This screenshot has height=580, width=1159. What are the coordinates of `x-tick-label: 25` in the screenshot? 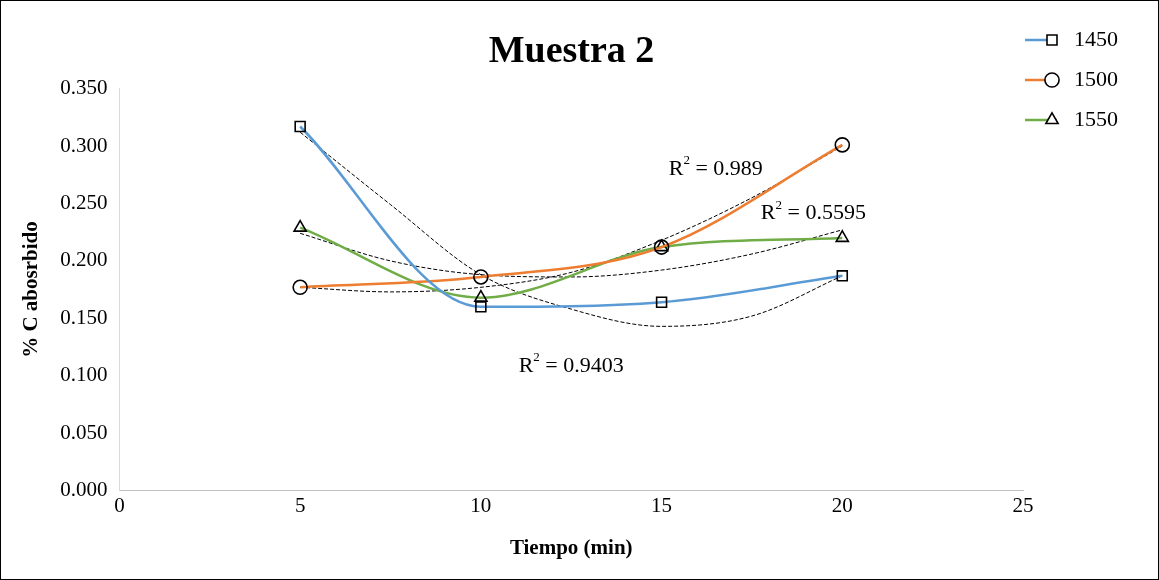 It's located at (1023, 504).